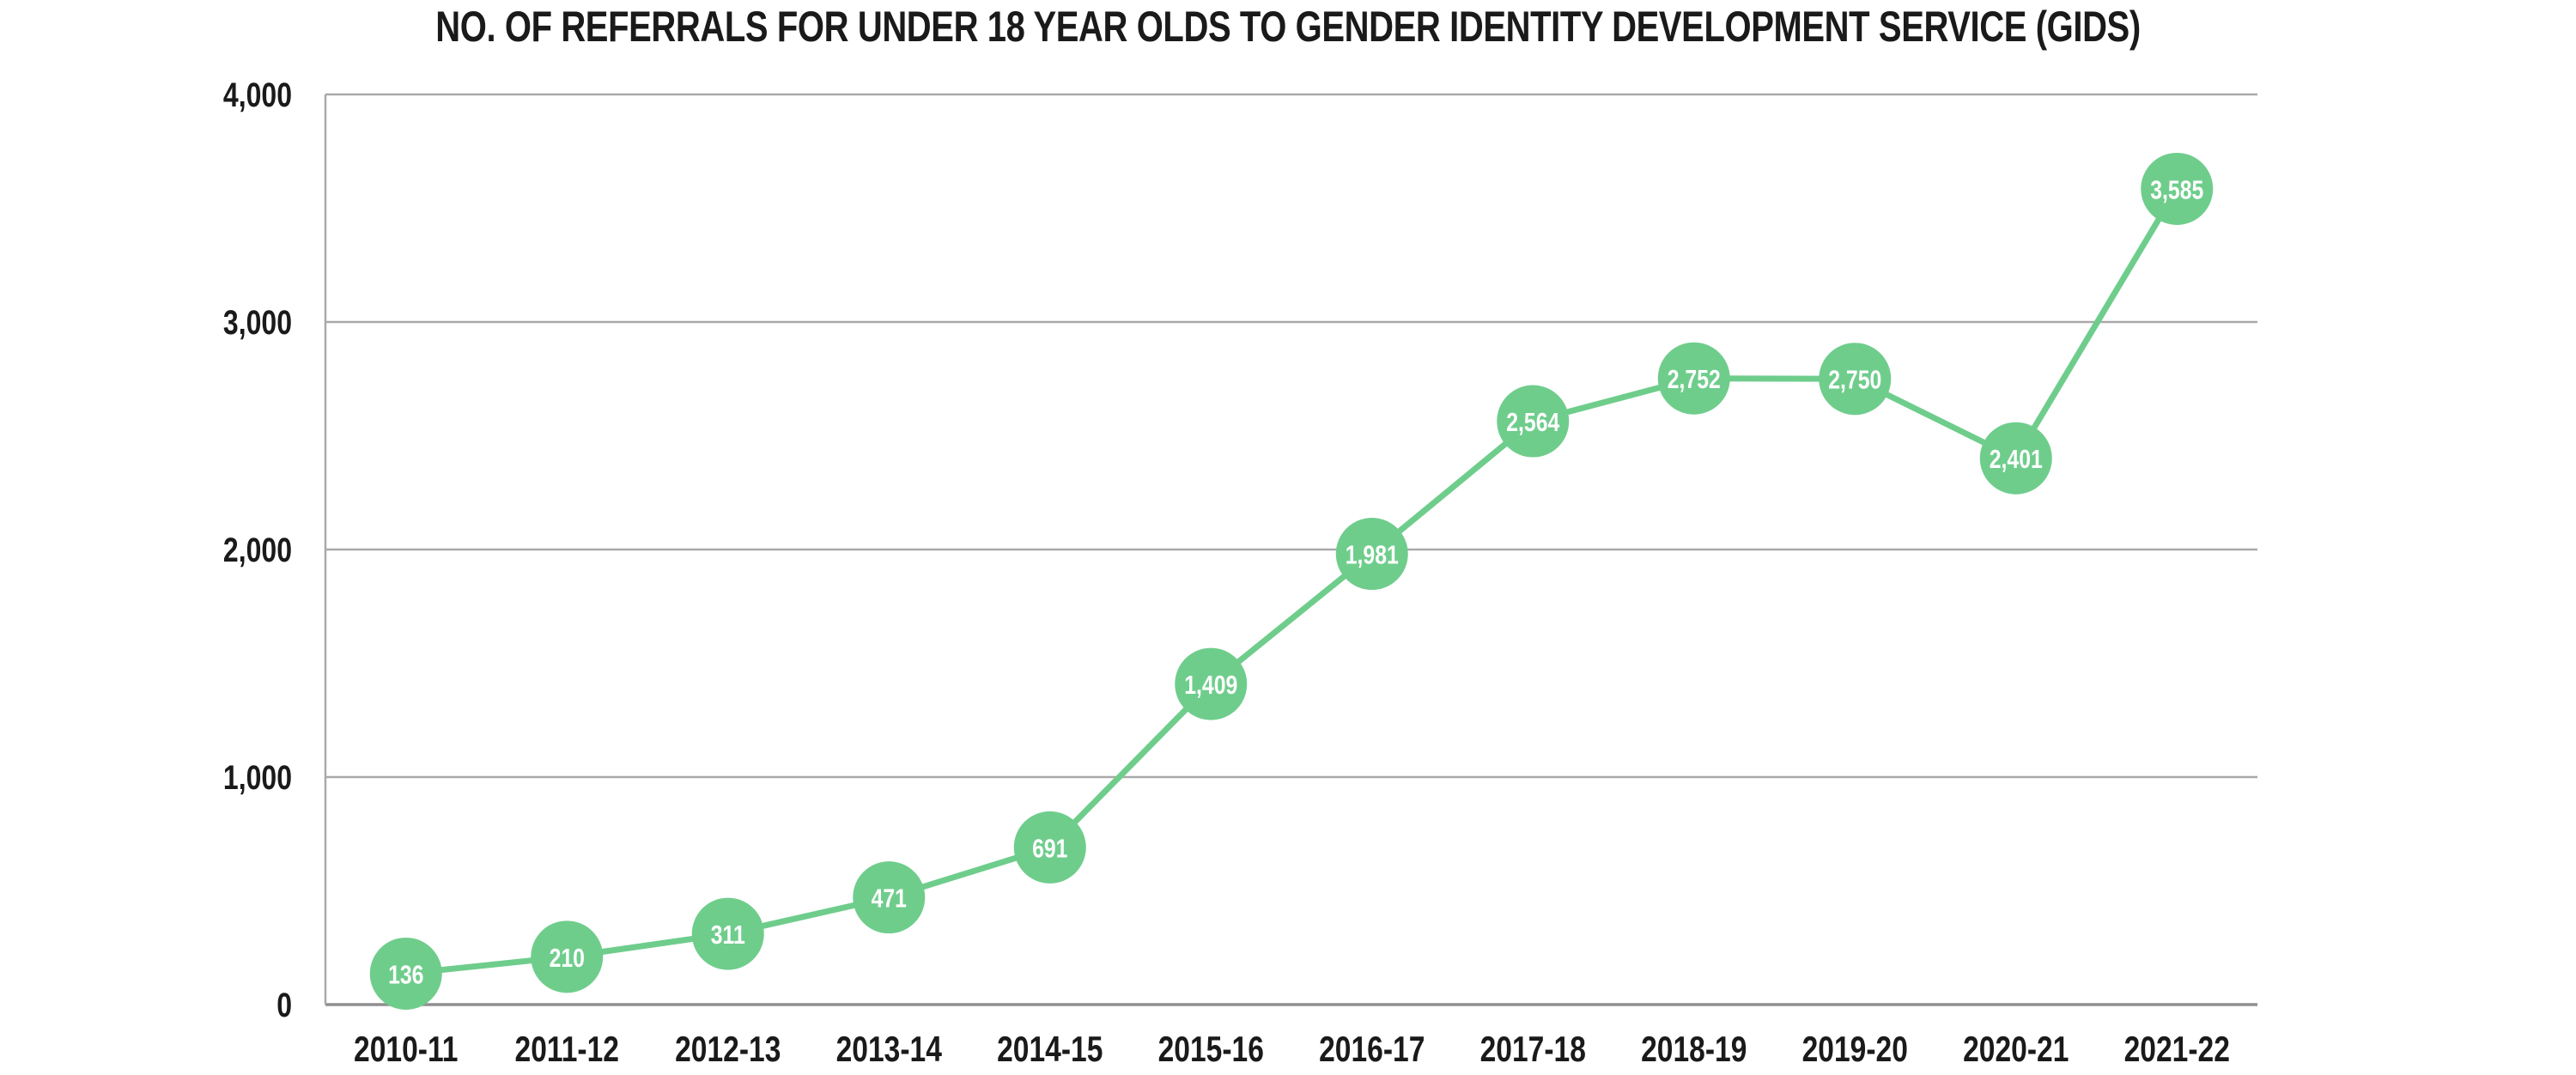 The height and width of the screenshot is (1075, 2576). I want to click on x-tick-label-2014-15: 2014-15, so click(1050, 1050).